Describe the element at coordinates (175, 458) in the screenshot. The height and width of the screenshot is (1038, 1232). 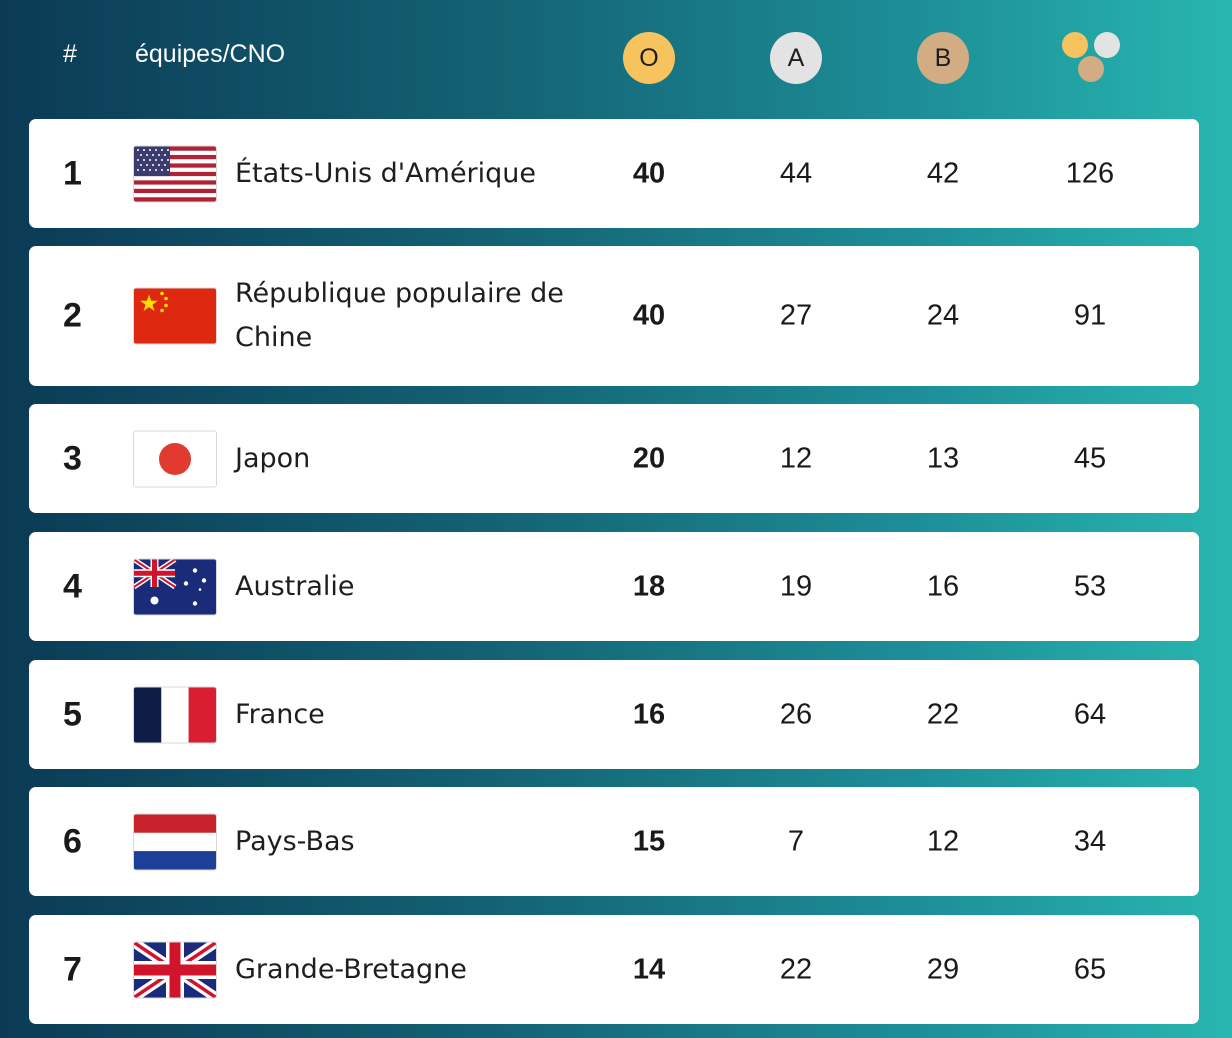
I see `japan-flag-icon` at that location.